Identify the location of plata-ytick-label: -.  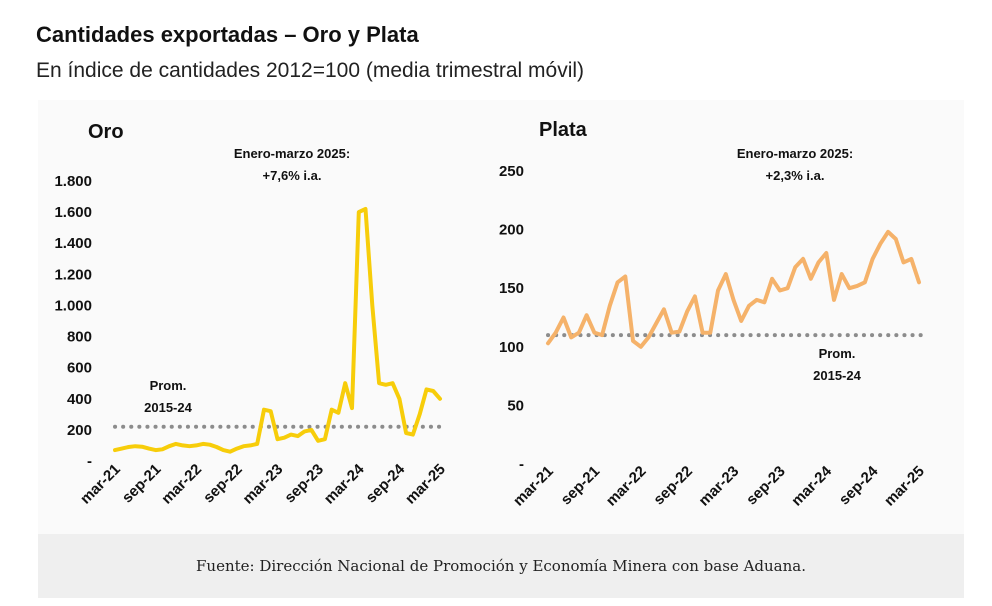
(521, 464).